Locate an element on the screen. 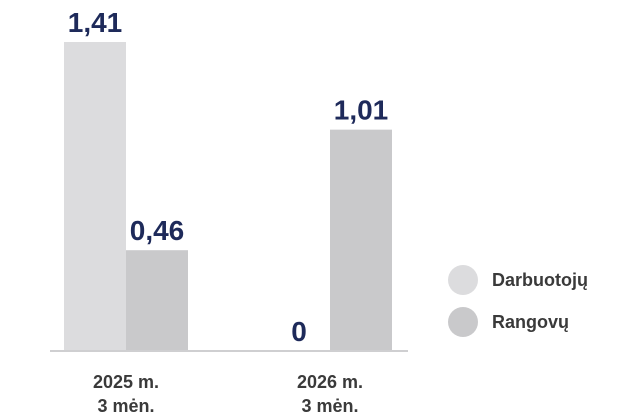  data-label: 0 is located at coordinates (299, 331).